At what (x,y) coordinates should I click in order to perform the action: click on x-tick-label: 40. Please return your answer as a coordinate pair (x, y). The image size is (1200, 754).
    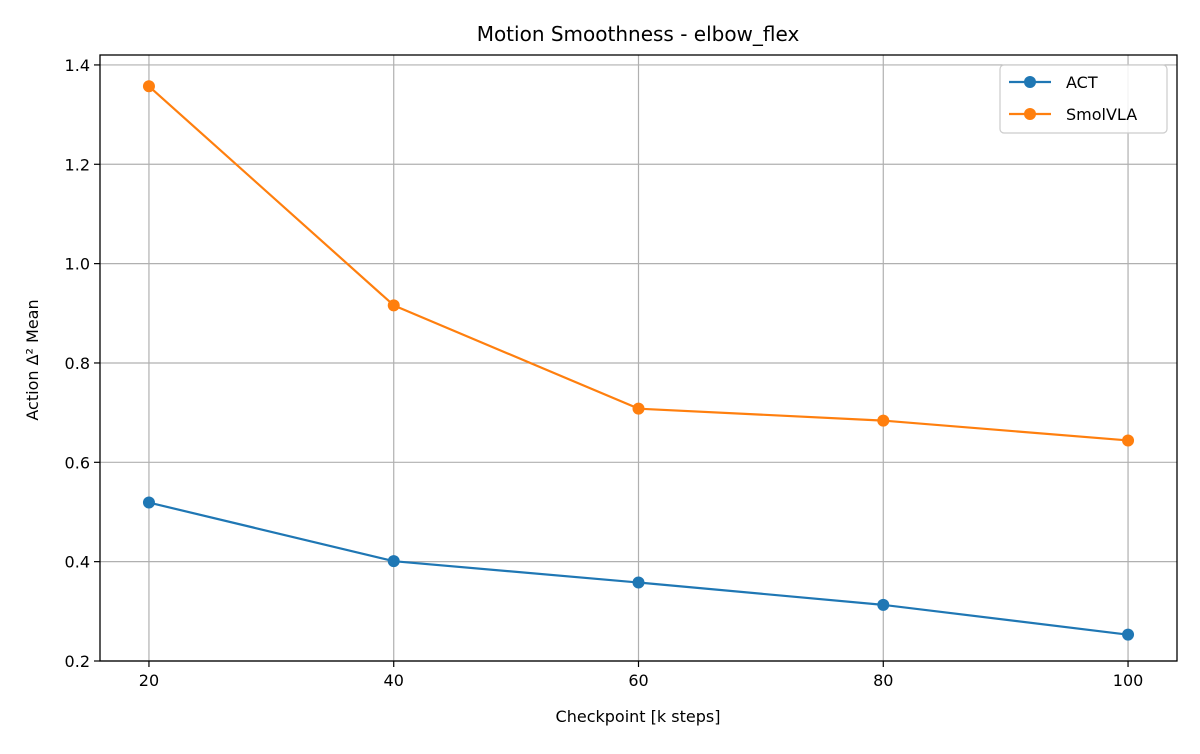
    Looking at the image, I should click on (394, 680).